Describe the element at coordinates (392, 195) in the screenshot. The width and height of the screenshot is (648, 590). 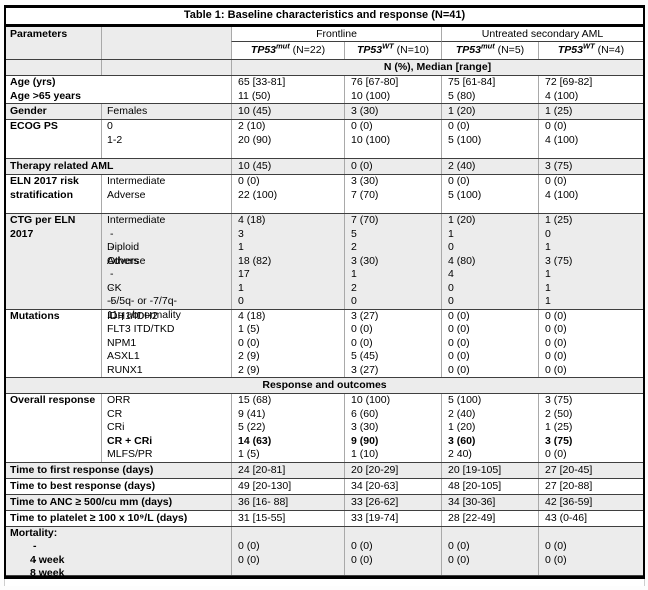
I see `value-cell: 7 (70)` at that location.